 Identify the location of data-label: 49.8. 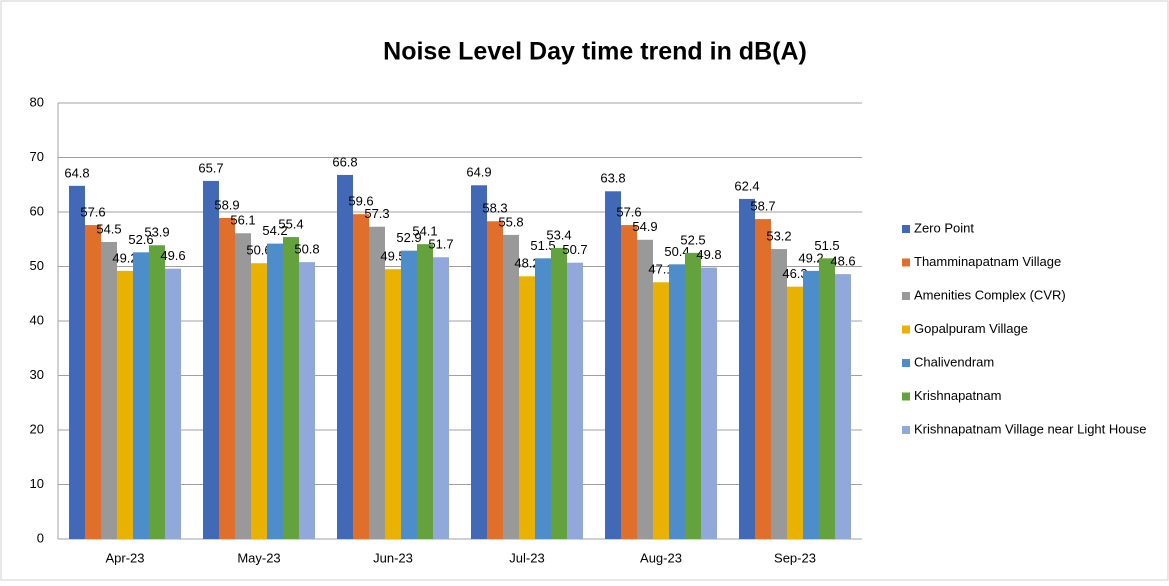
(708, 254).